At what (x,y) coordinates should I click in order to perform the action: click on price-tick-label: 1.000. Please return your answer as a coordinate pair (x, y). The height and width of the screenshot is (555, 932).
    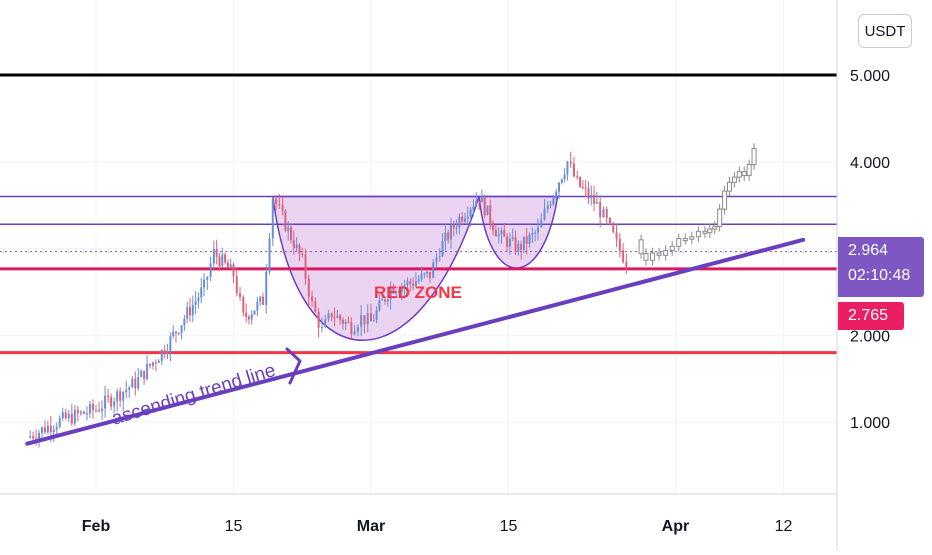
    Looking at the image, I should click on (870, 423).